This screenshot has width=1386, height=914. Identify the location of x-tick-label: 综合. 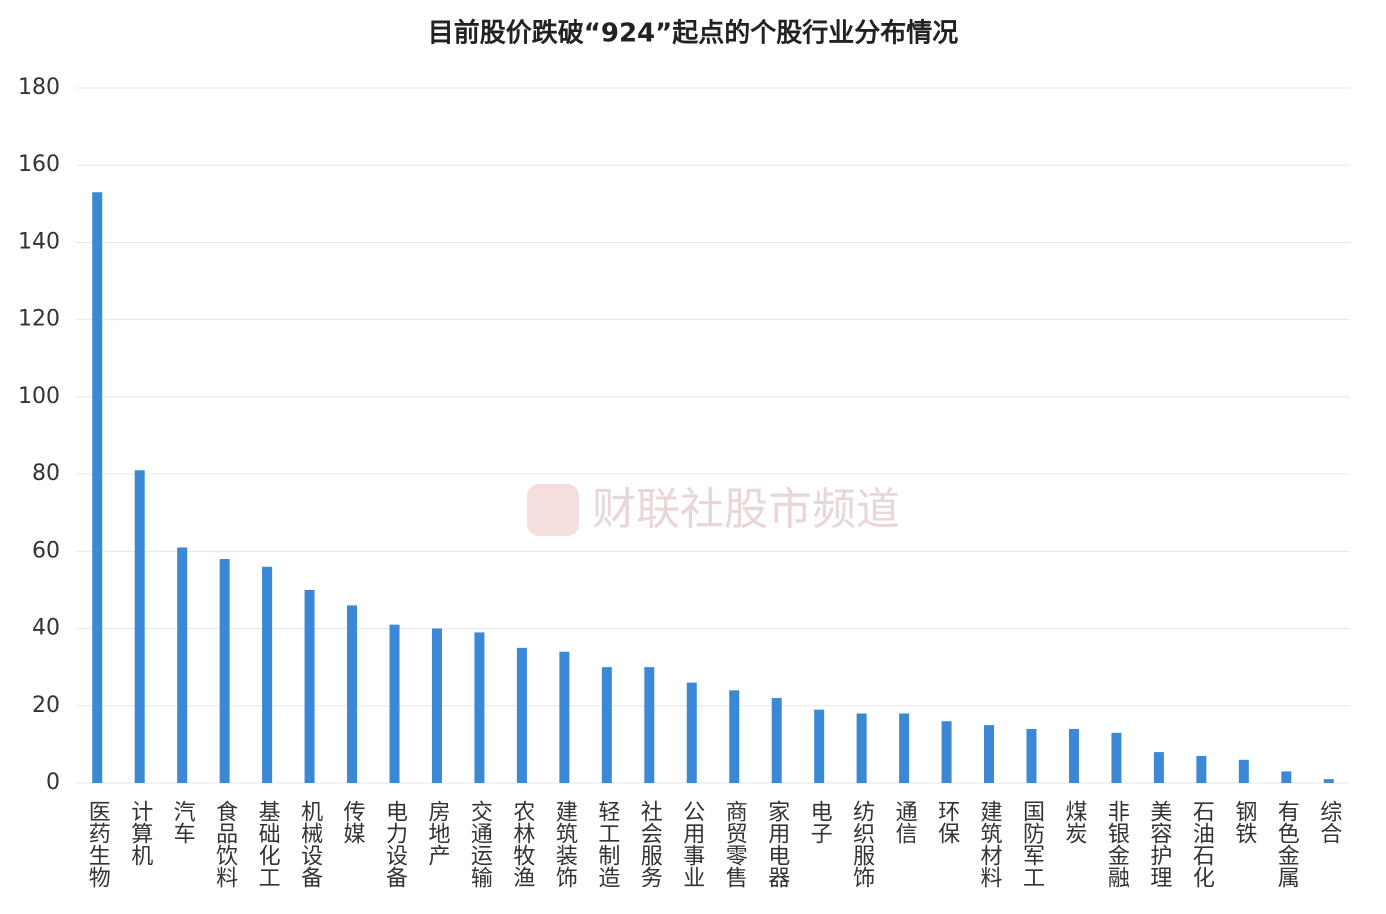
(1329, 822).